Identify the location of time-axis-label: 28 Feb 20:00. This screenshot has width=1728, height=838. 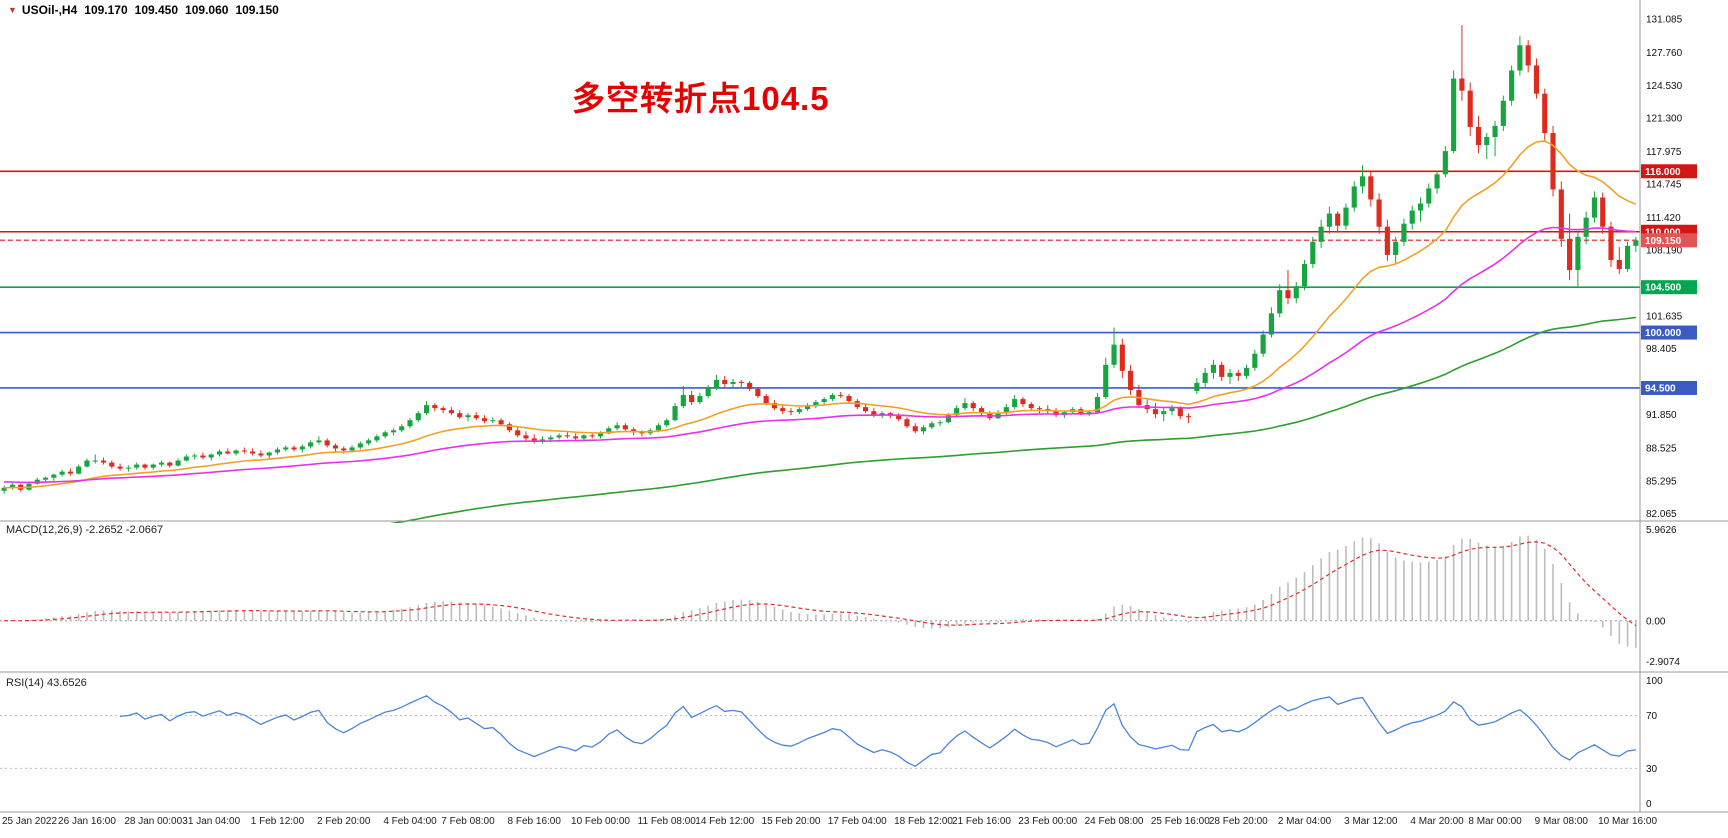
(1238, 821).